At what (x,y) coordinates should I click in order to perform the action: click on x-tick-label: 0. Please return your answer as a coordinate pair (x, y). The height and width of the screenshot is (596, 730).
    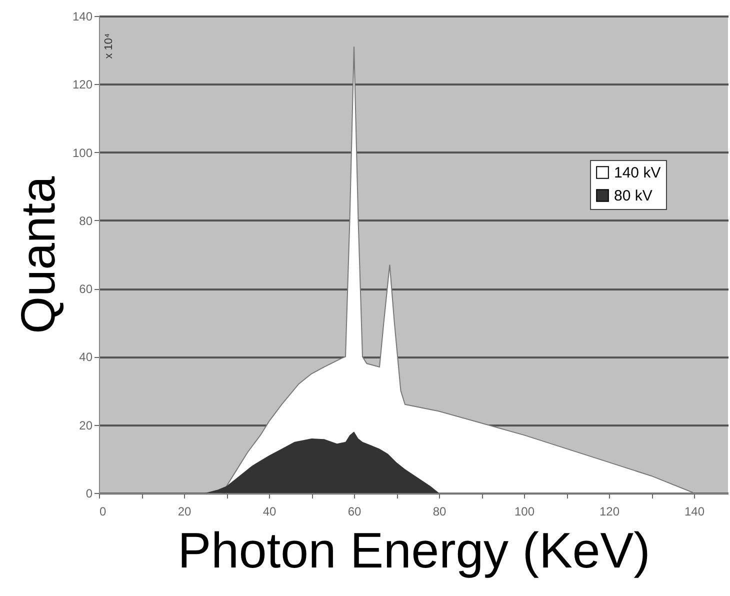
    Looking at the image, I should click on (103, 511).